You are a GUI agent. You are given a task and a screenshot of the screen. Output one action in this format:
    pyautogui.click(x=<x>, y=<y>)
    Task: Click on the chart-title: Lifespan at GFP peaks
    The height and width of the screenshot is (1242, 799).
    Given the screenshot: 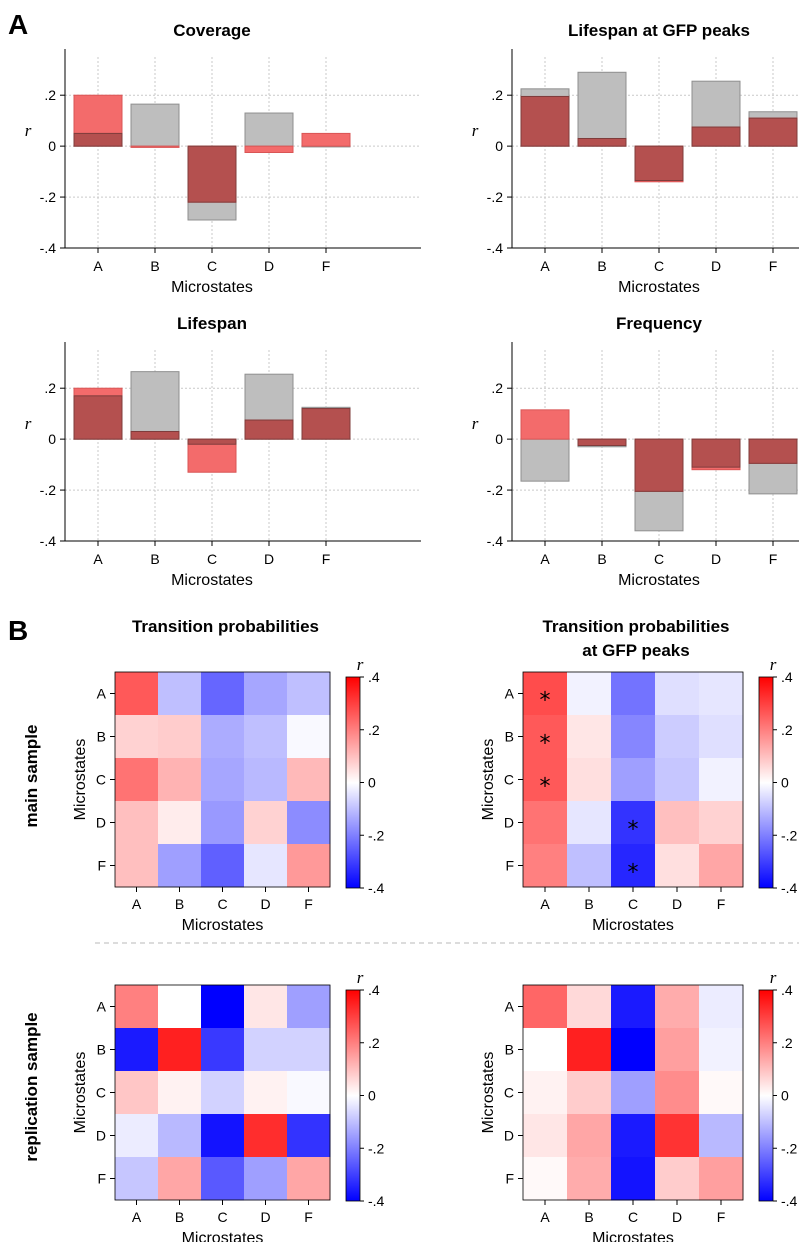 What is the action you would take?
    pyautogui.click(x=659, y=30)
    